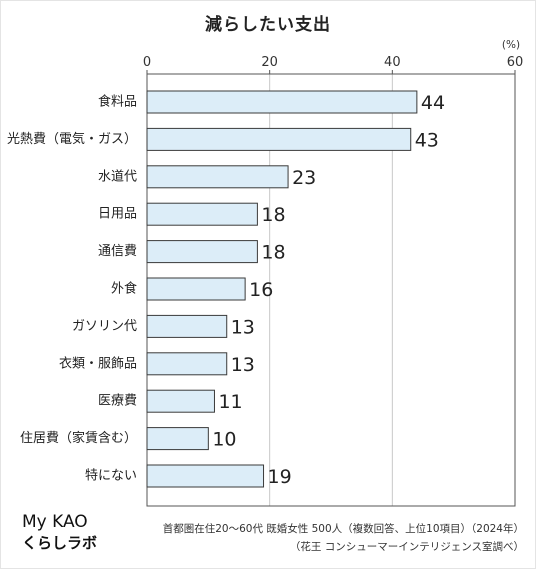 This screenshot has height=569, width=536. Describe the element at coordinates (124, 289) in the screenshot. I see `category-label: 外食` at that location.